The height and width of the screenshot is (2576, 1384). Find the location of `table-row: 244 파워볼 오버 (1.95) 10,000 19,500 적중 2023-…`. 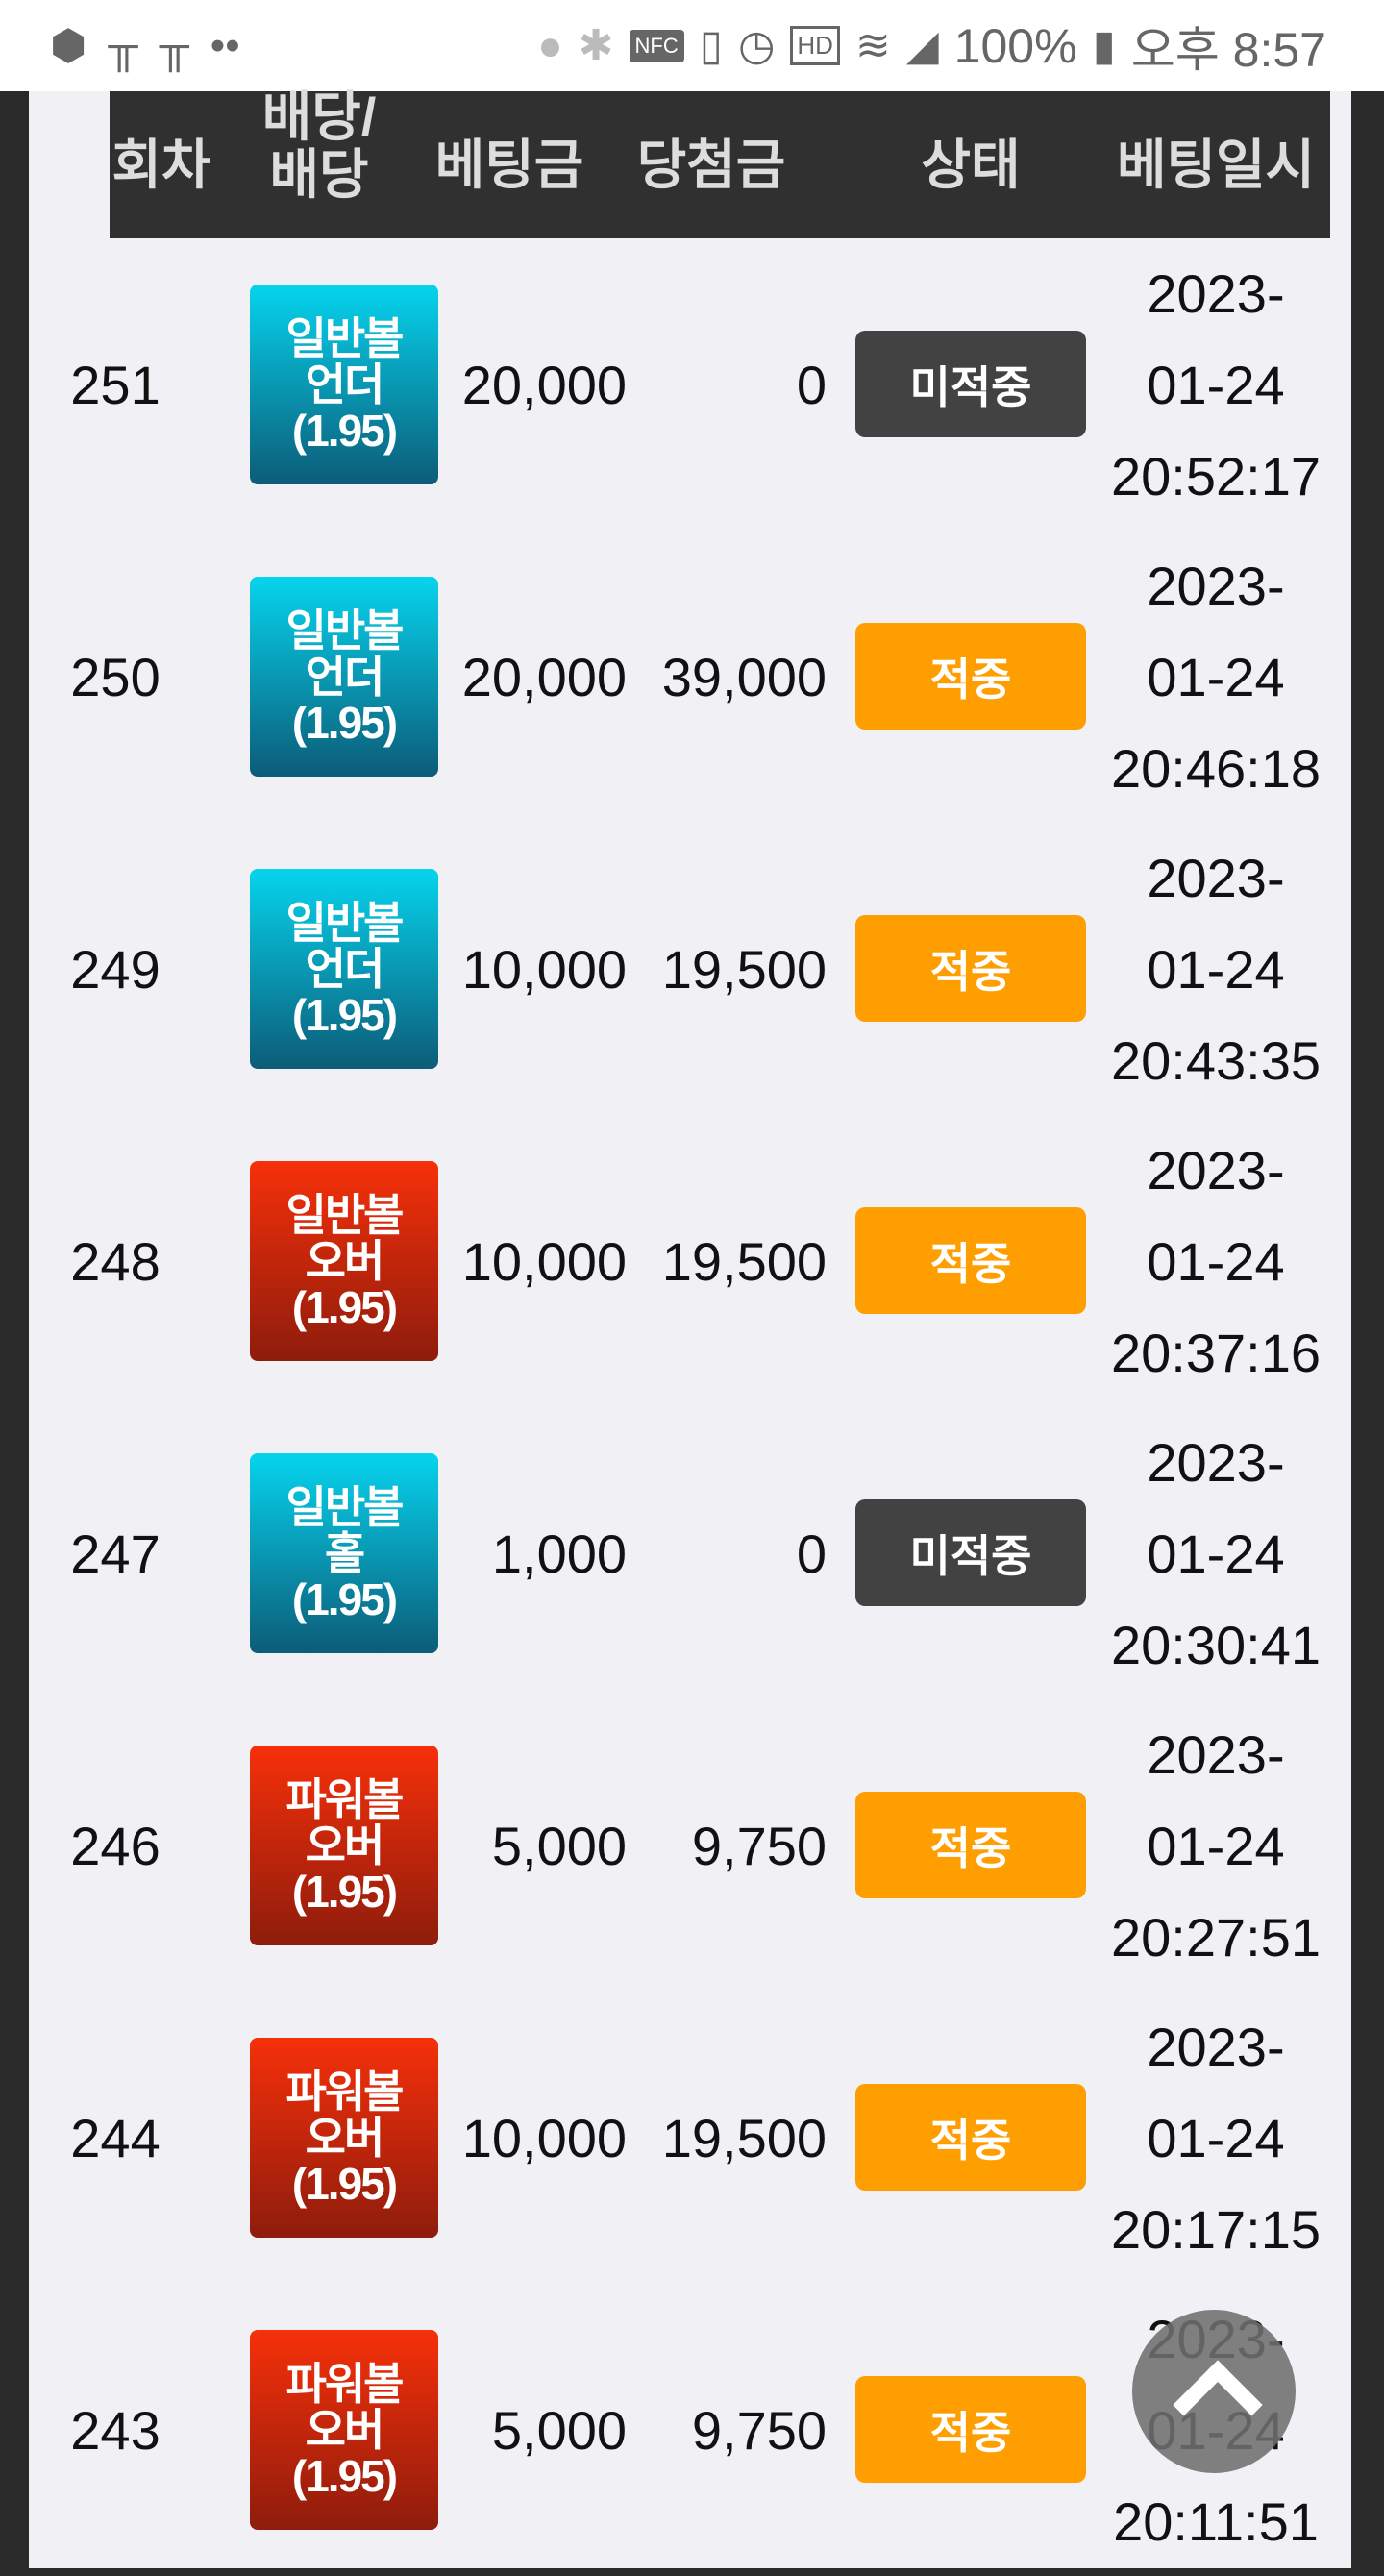

table-row: 244 파워볼 오버 (1.95) 10,000 19,500 적중 2023-… is located at coordinates (690, 2138).